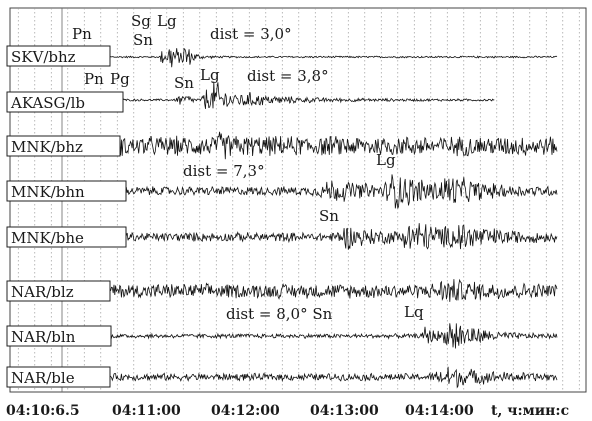 This screenshot has height=421, width=592. Describe the element at coordinates (251, 34) in the screenshot. I see `distance-label: dist = 3,0°` at that location.